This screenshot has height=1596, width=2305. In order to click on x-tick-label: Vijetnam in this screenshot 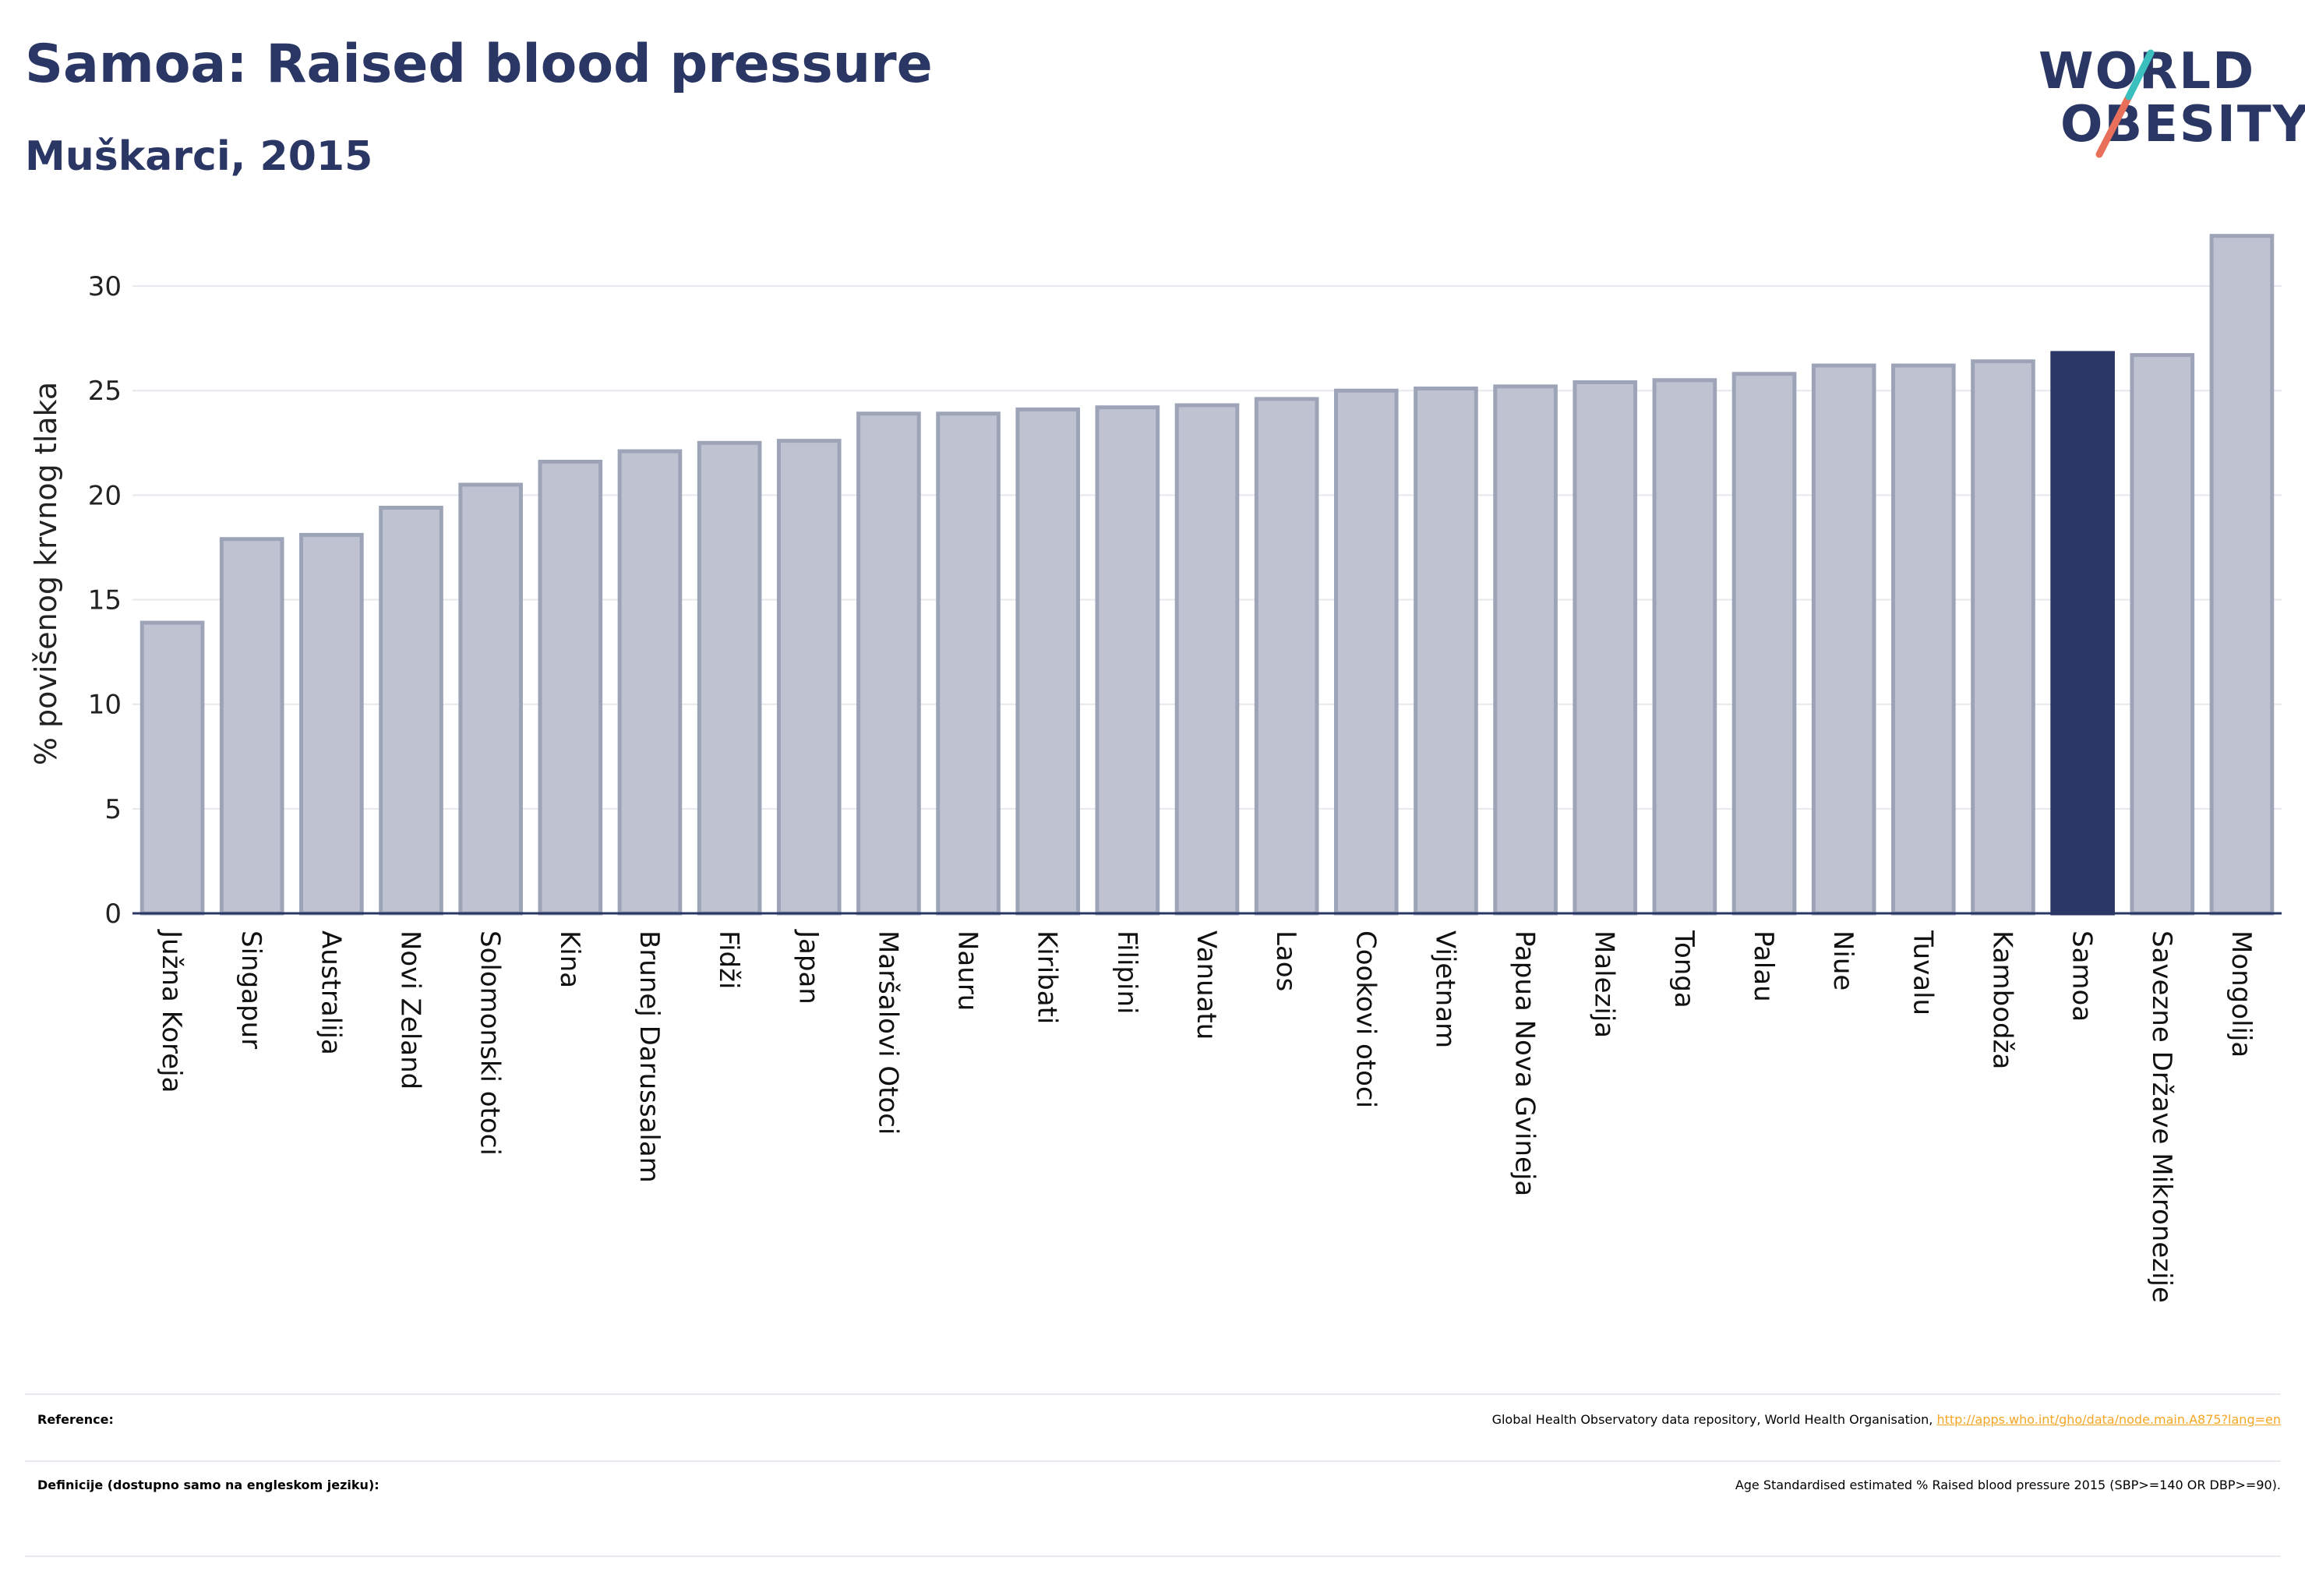, I will do `click(1444, 989)`.